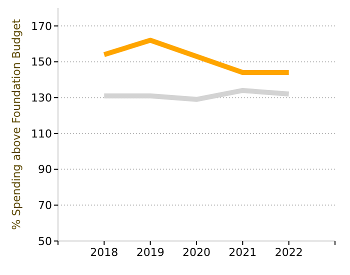 This screenshot has height=275, width=350. Describe the element at coordinates (16, 124) in the screenshot. I see `y-axis-title: % Spending above Foundation Budget` at that location.